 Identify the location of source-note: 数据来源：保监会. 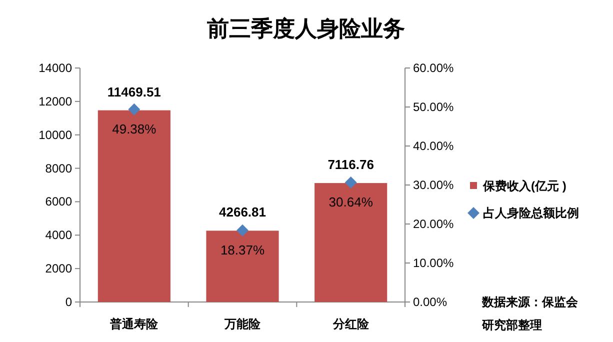
(530, 302).